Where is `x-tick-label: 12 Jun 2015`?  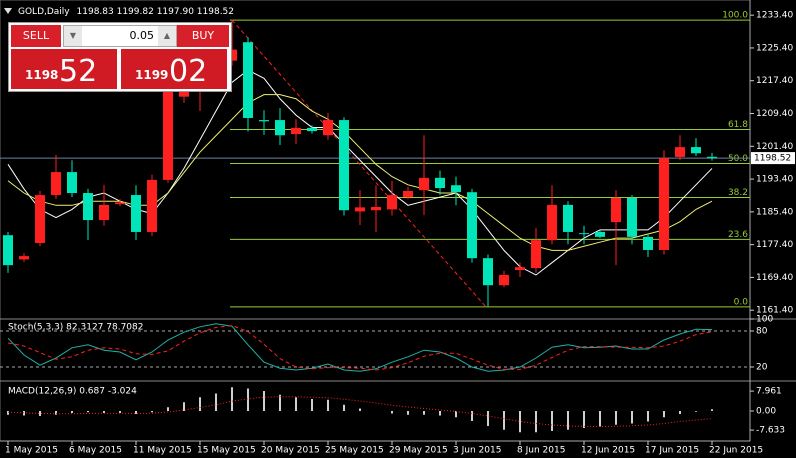 x-tick-label: 12 Jun 2015 is located at coordinates (608, 451).